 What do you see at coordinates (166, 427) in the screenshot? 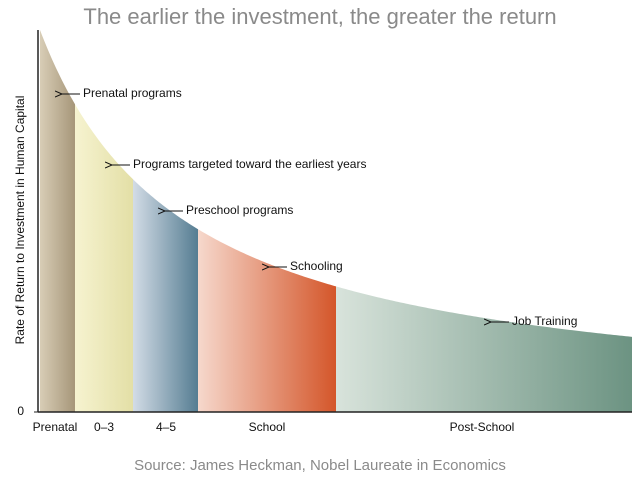
I see `x-tick-label: 4–5` at bounding box center [166, 427].